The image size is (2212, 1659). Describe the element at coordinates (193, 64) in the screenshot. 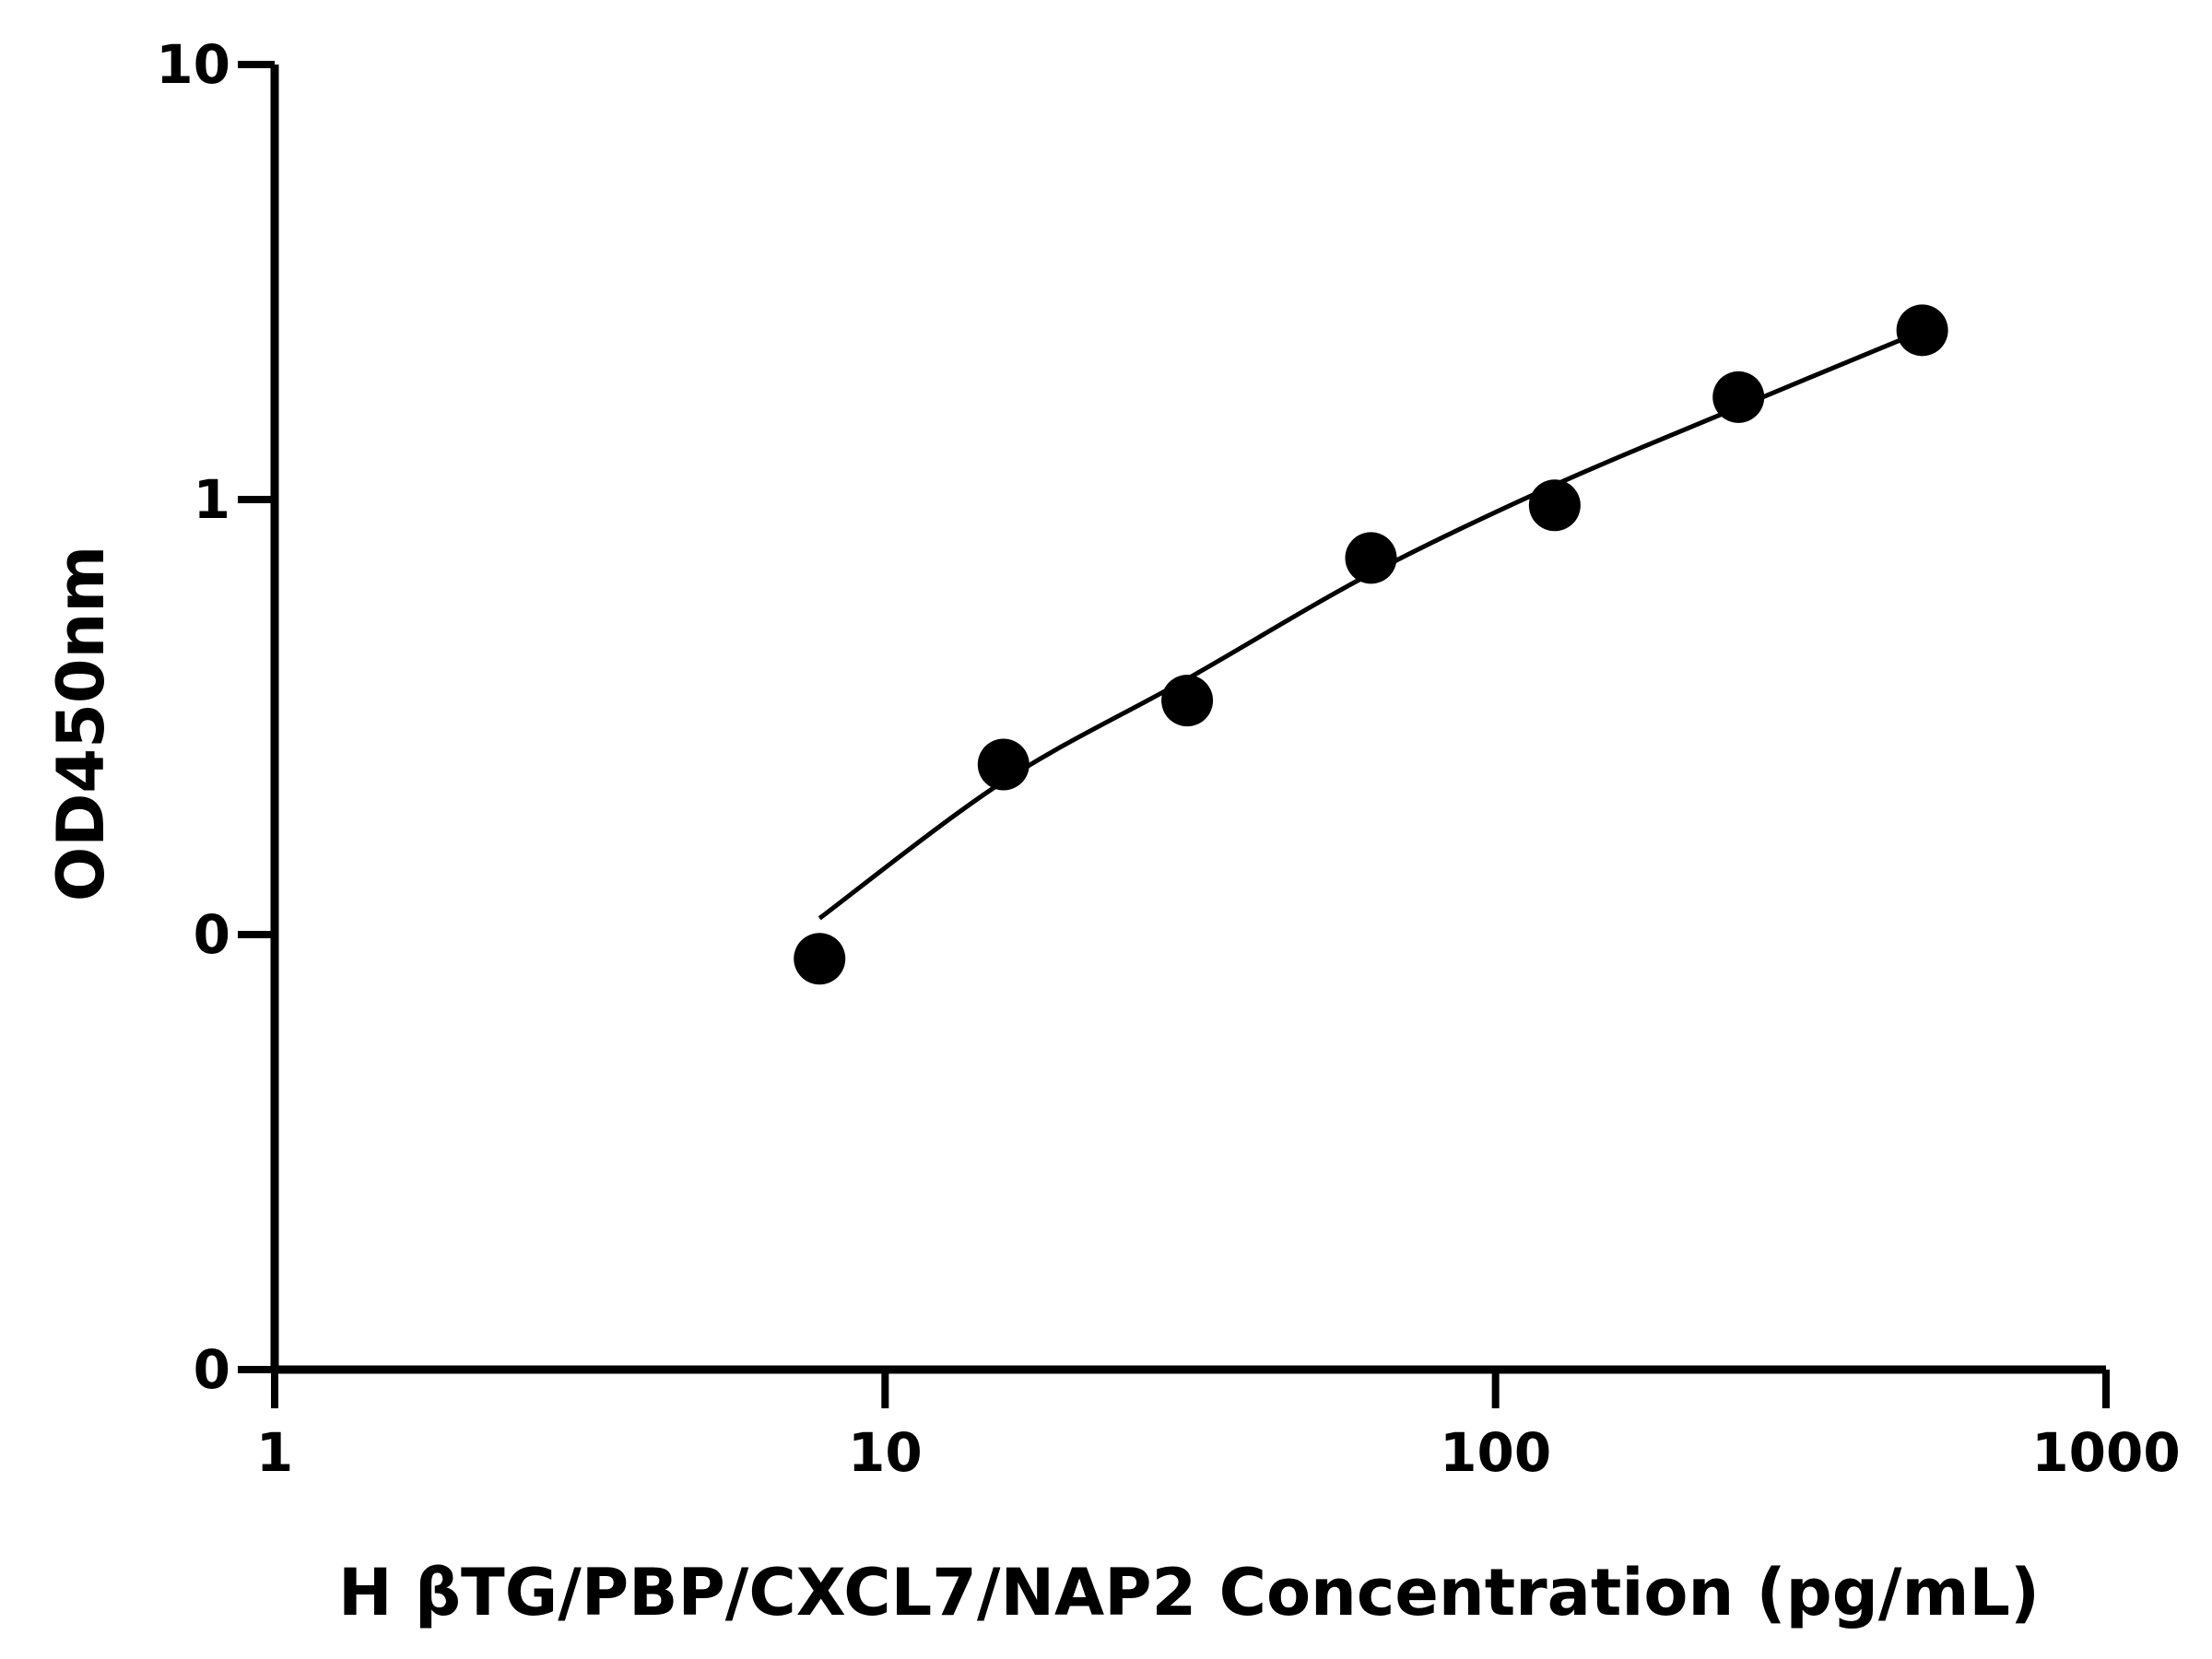

I see `y-tick-label: 10` at that location.